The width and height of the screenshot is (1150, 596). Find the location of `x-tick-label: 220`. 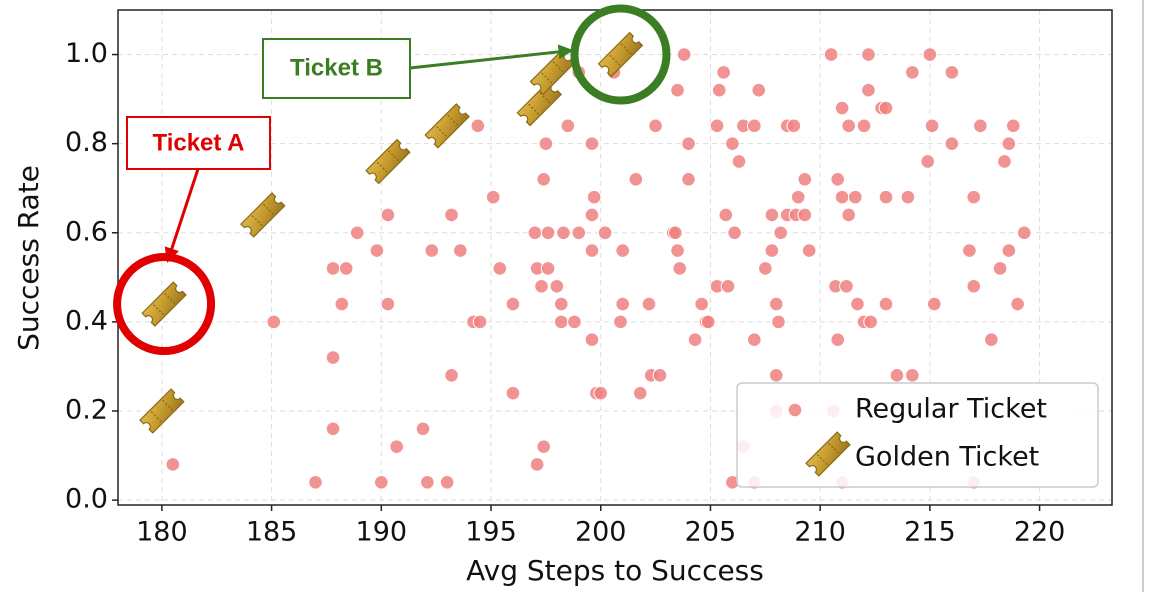

x-tick-label: 220 is located at coordinates (1040, 532).